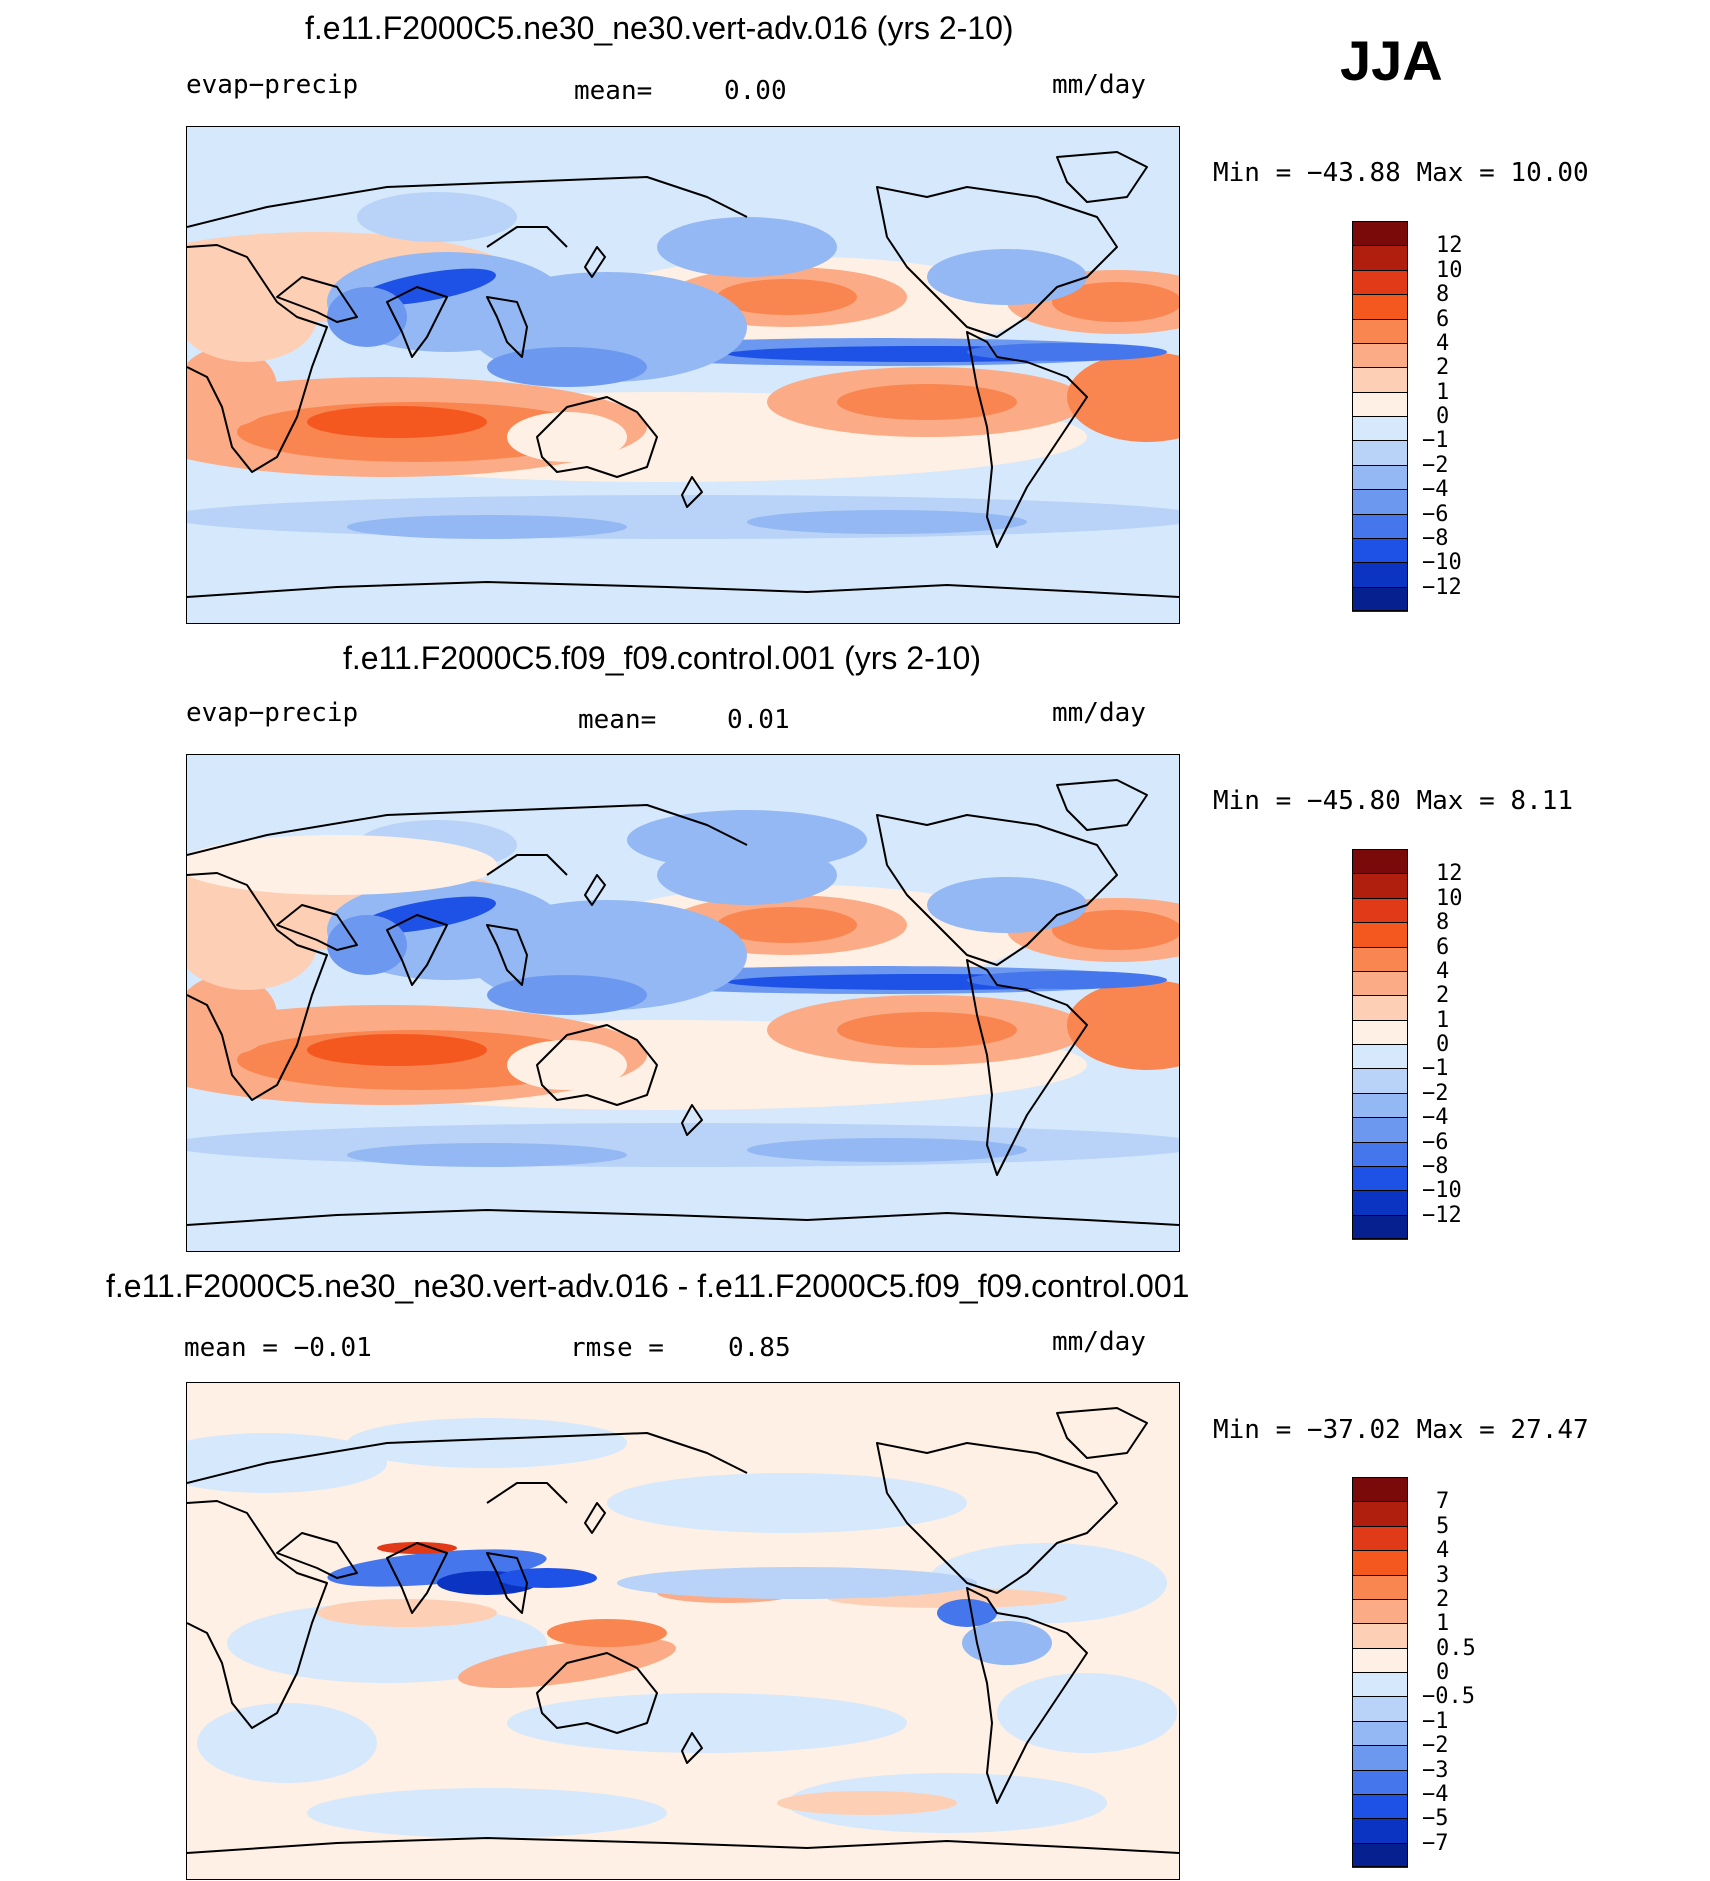 The width and height of the screenshot is (1710, 1881). I want to click on southern-storm-track, so click(683, 517).